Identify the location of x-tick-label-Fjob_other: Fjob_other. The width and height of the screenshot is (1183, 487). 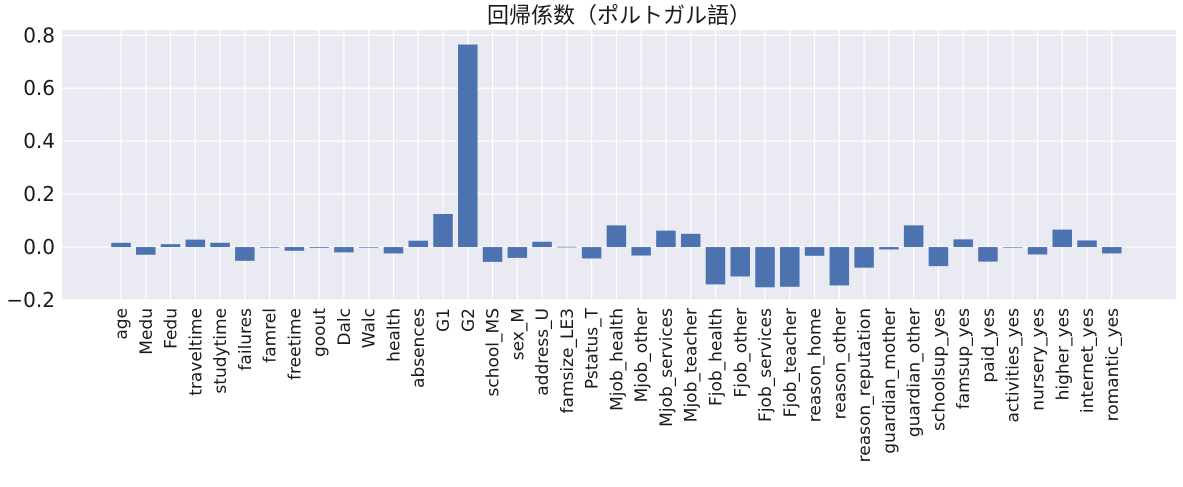
(741, 352).